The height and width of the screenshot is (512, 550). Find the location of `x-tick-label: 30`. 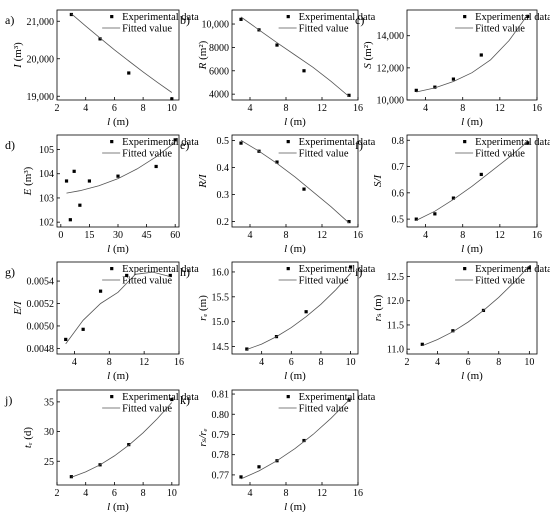

x-tick-label: 30 is located at coordinates (118, 235).